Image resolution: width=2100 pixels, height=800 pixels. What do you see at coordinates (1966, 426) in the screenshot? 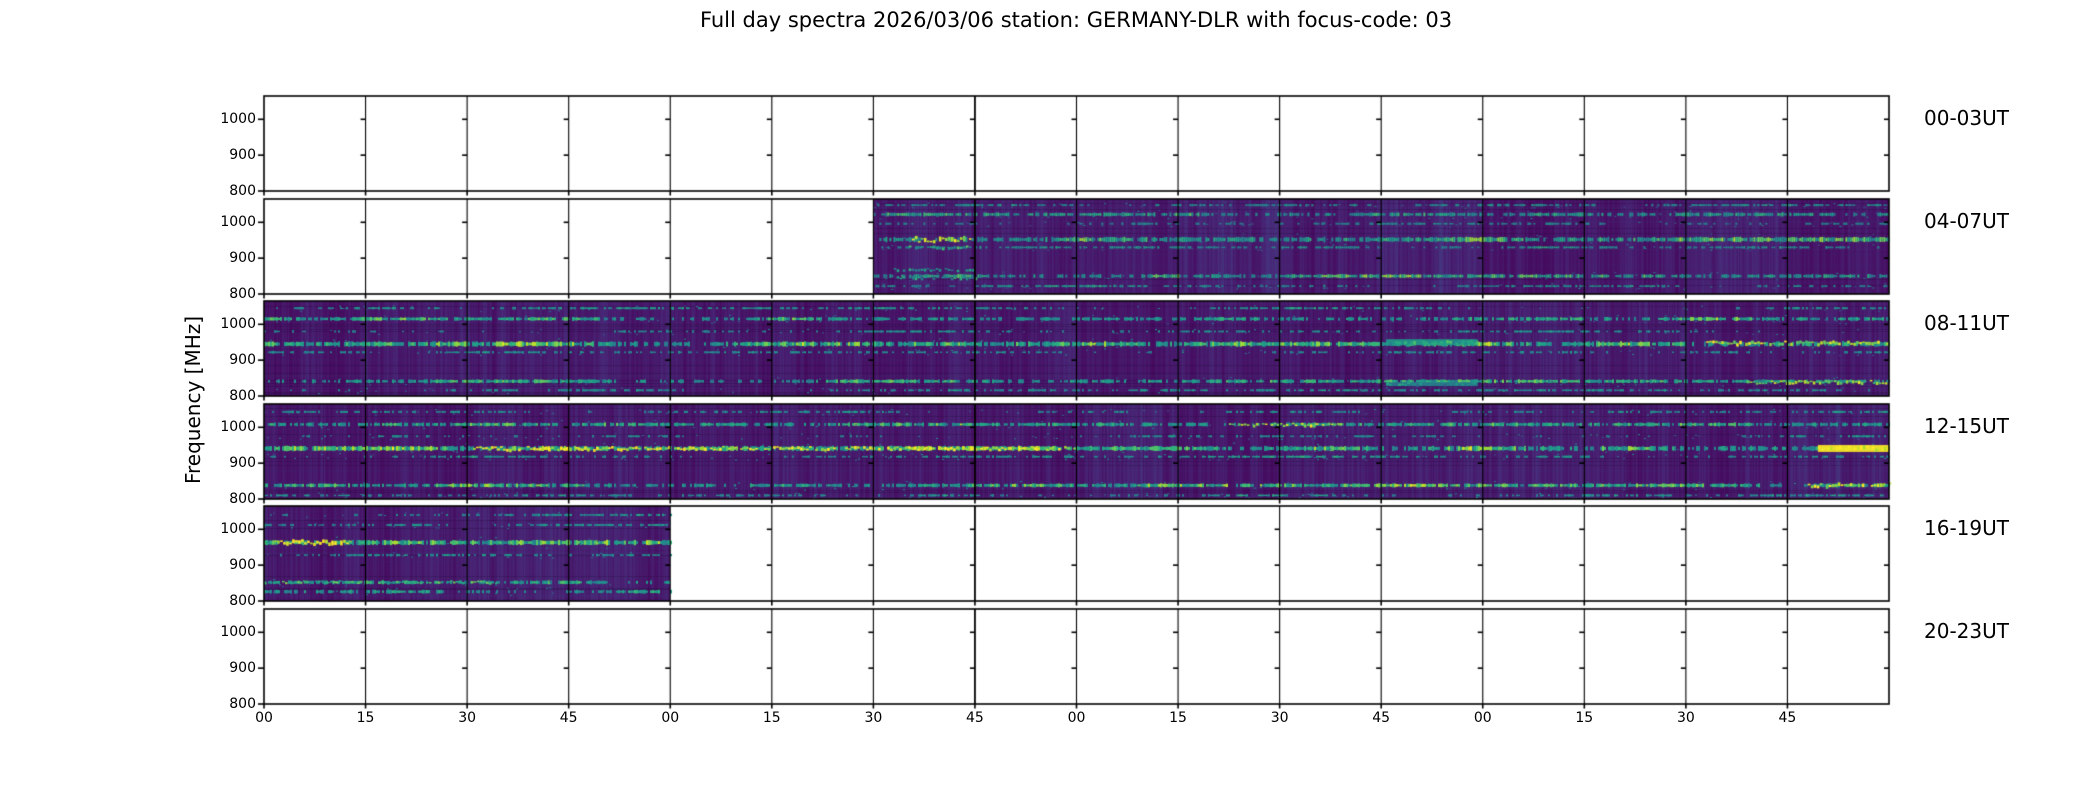
I see `row-time-label: 12-15UT` at bounding box center [1966, 426].